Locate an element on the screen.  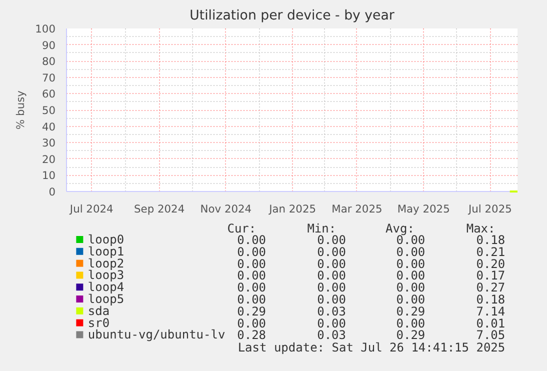
legend-label: sr0 is located at coordinates (99, 323).